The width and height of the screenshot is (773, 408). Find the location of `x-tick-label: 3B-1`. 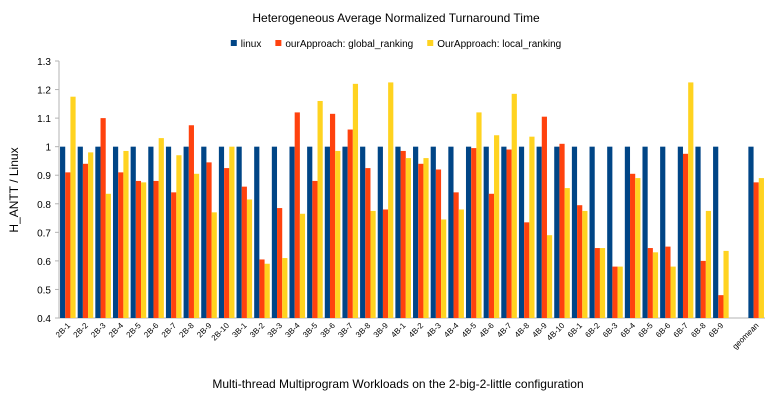

x-tick-label: 3B-1 is located at coordinates (239, 330).